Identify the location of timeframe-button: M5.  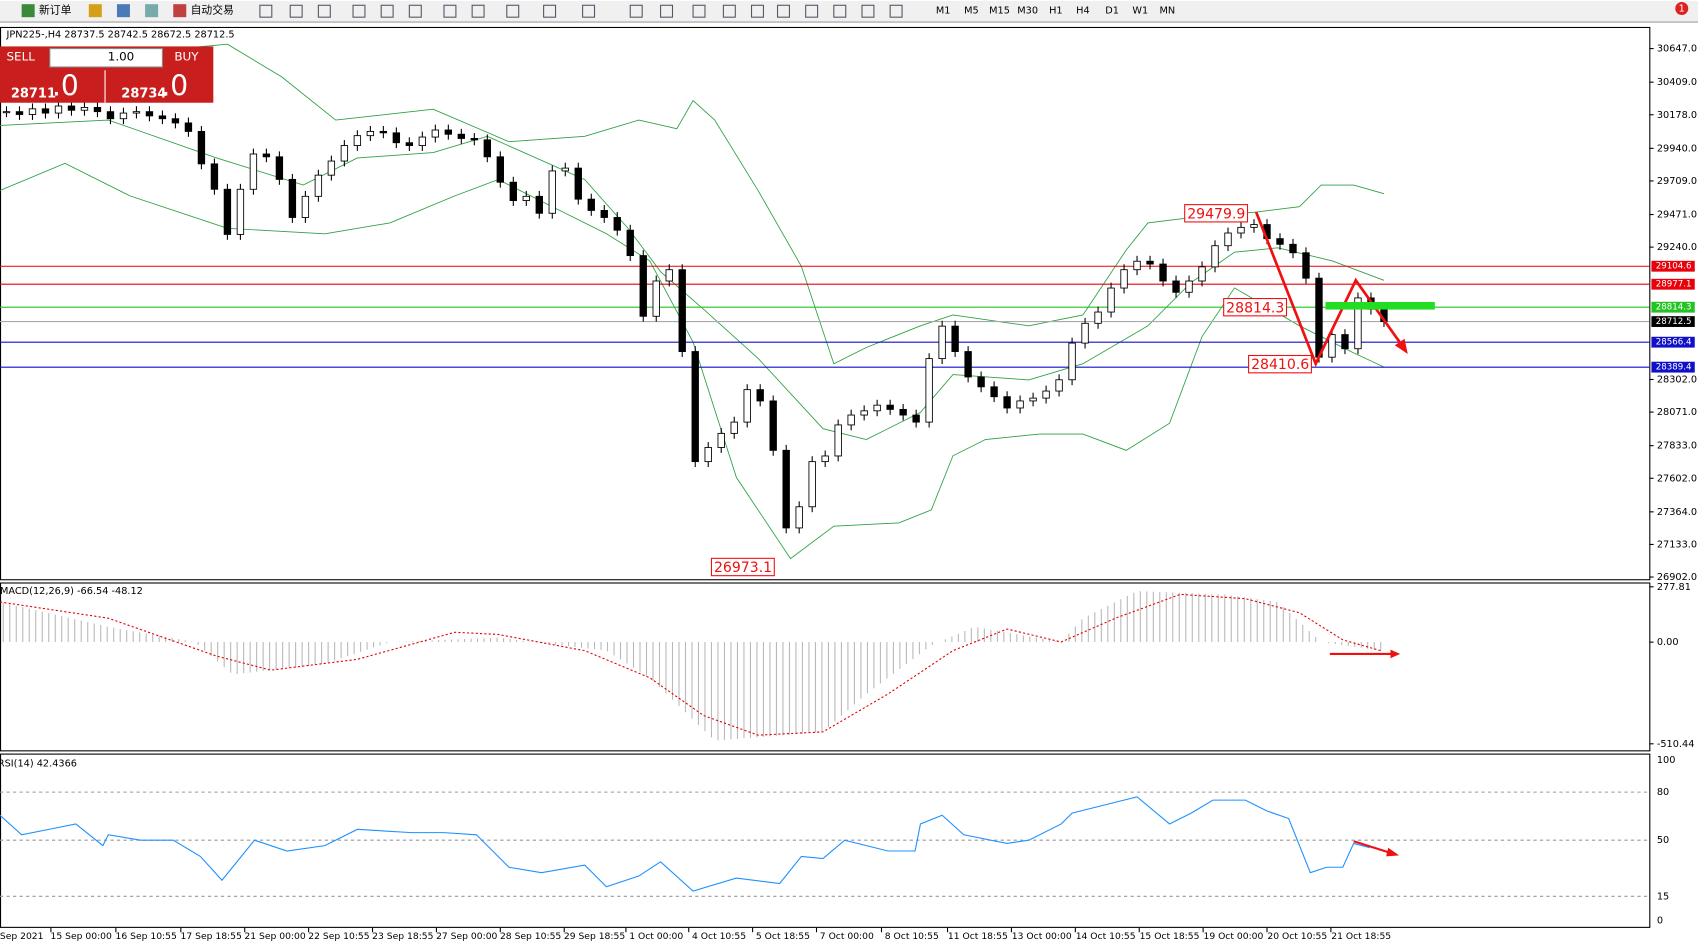
(971, 11).